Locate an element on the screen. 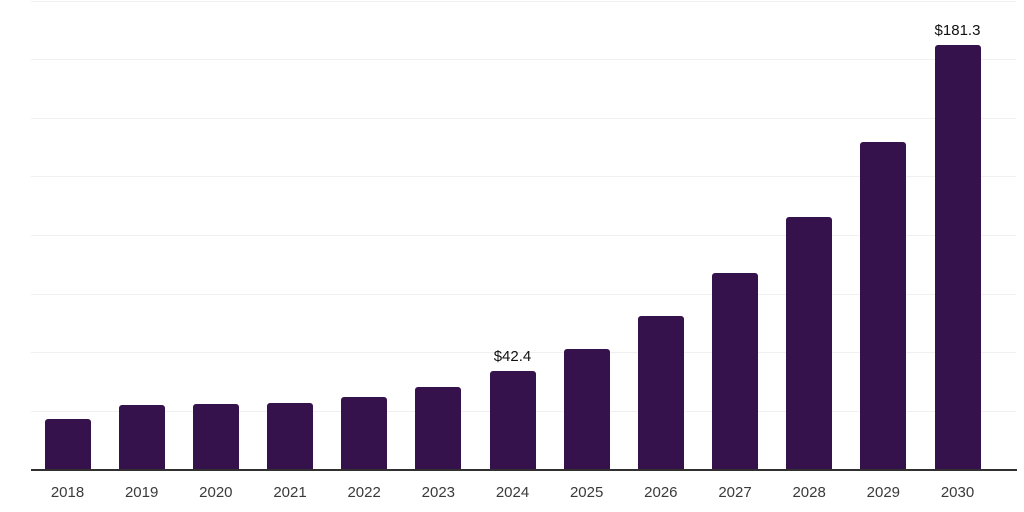  bar-2026 is located at coordinates (660, 392).